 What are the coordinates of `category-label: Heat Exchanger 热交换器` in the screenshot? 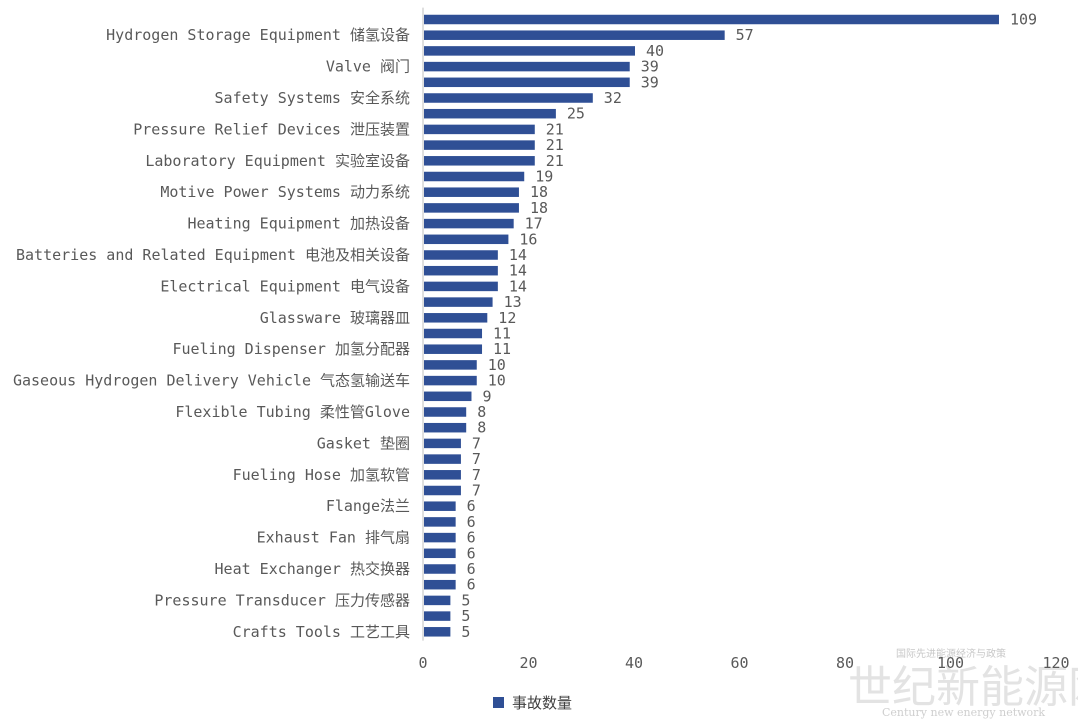 It's located at (312, 569).